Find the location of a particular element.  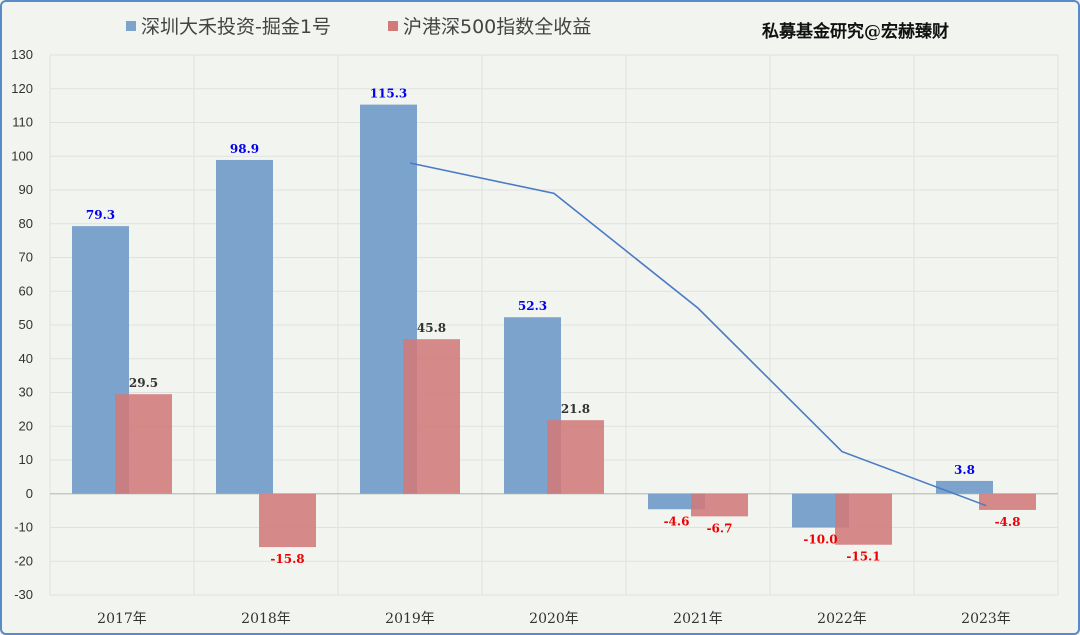

data-label-series2-0: 29.5 is located at coordinates (143, 383).